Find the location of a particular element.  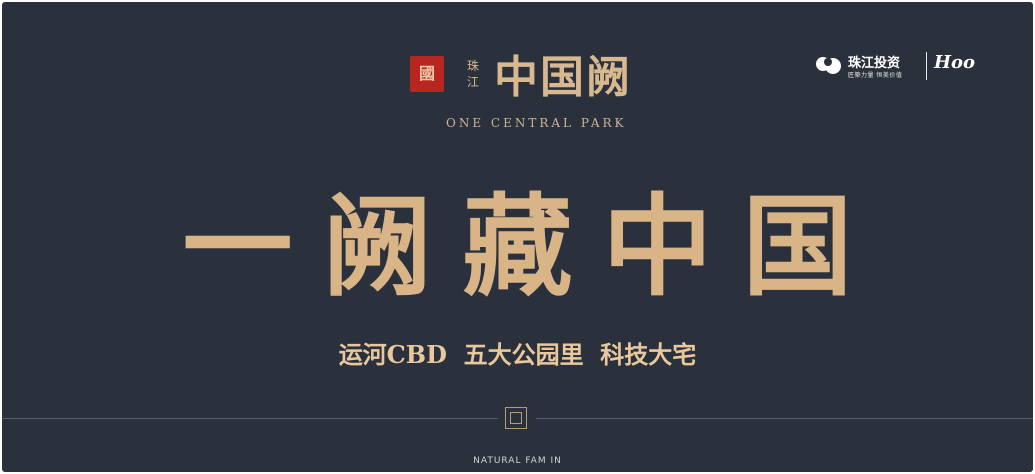

developer-logo: 珠江投资 匠築力量 恒美价值 Hoo is located at coordinates (904, 68).